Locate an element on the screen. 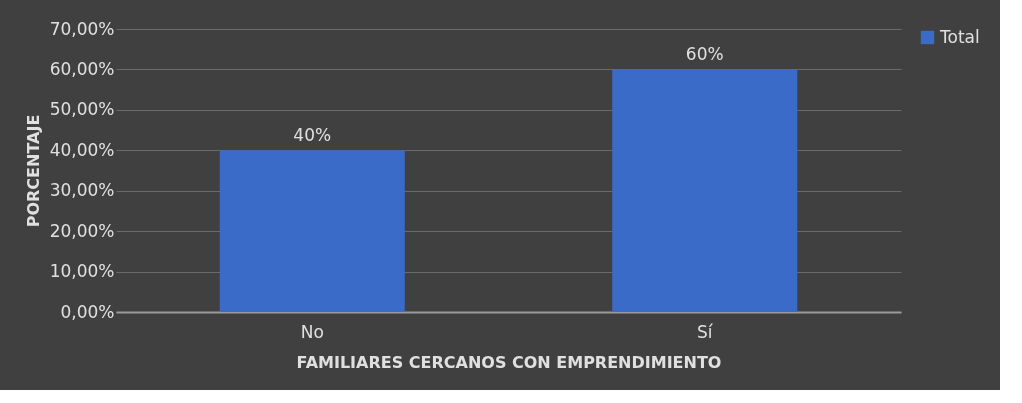  y-tick-label: 70,00% is located at coordinates (82, 28).